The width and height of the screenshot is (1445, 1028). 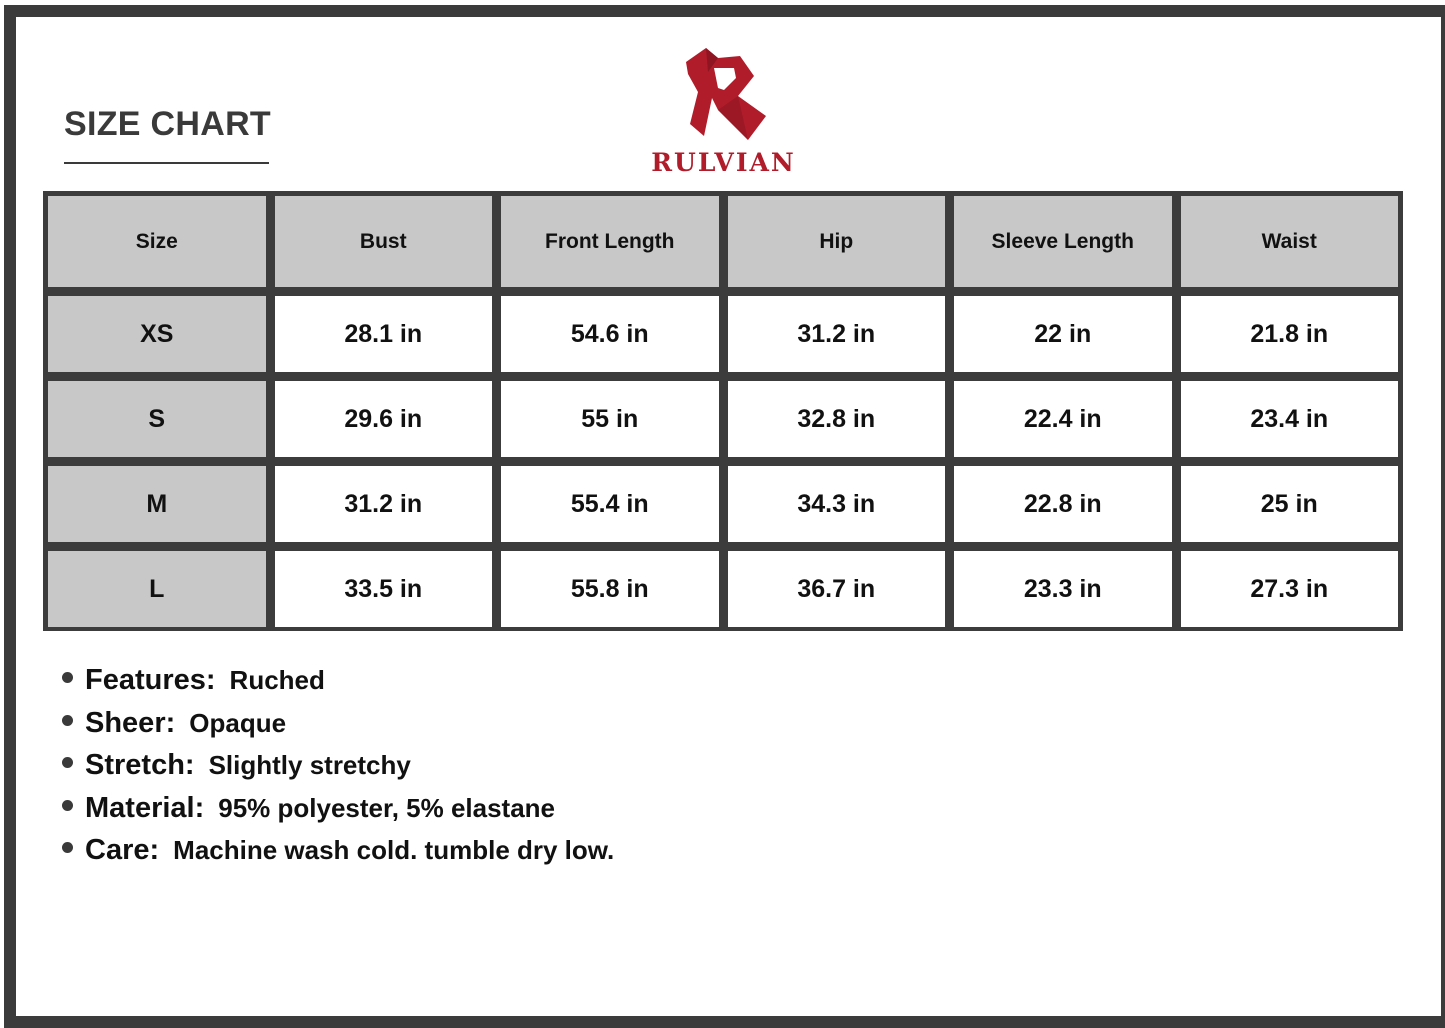 I want to click on feature-label: Care:, so click(x=122, y=850).